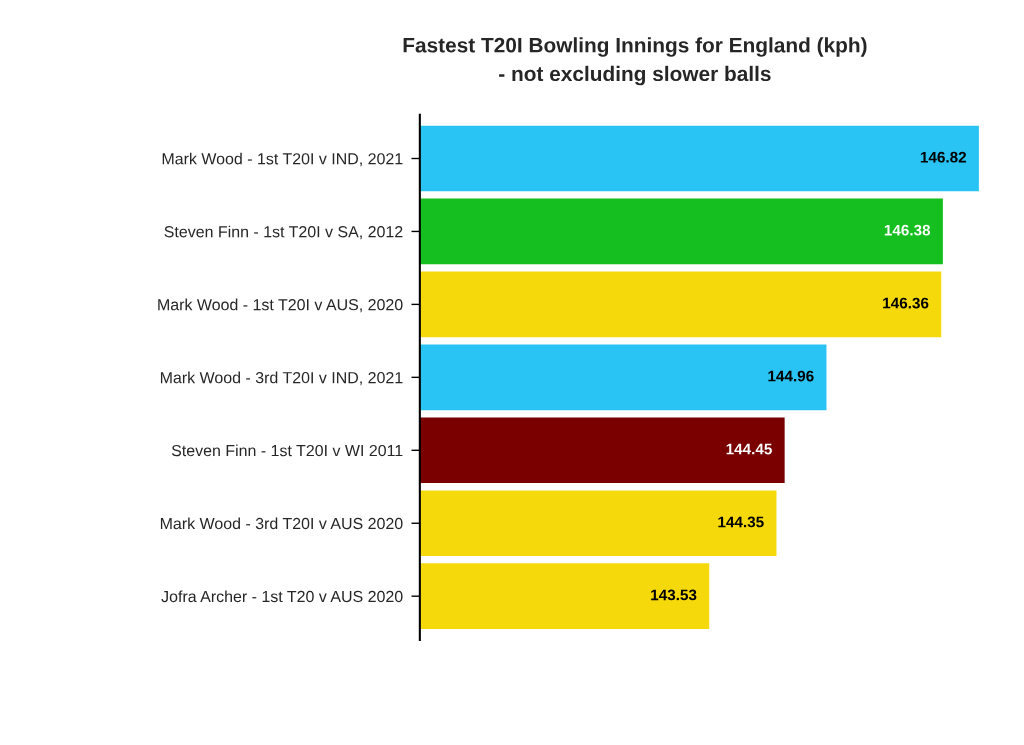 This screenshot has height=745, width=1024. Describe the element at coordinates (287, 450) in the screenshot. I see `y-tick-label: Steven Finn - 1st T20I v WI 2011` at that location.